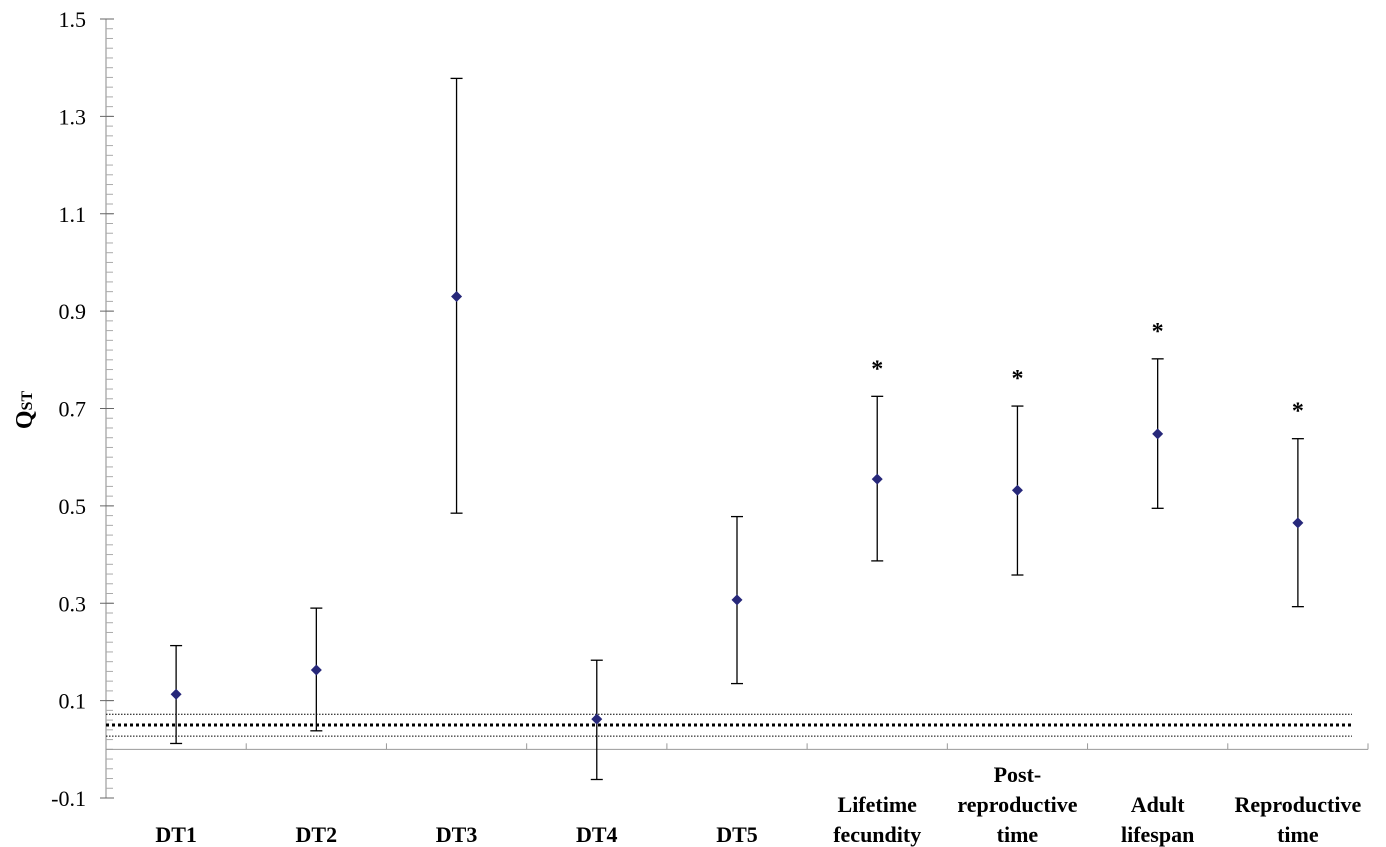  What do you see at coordinates (73, 409) in the screenshot?
I see `y-tick-label: 0.7` at bounding box center [73, 409].